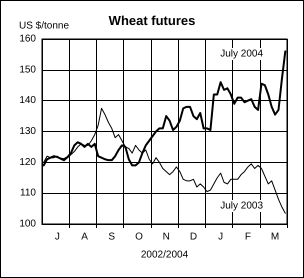  I want to click on y-tick-label: 150, so click(27, 70).